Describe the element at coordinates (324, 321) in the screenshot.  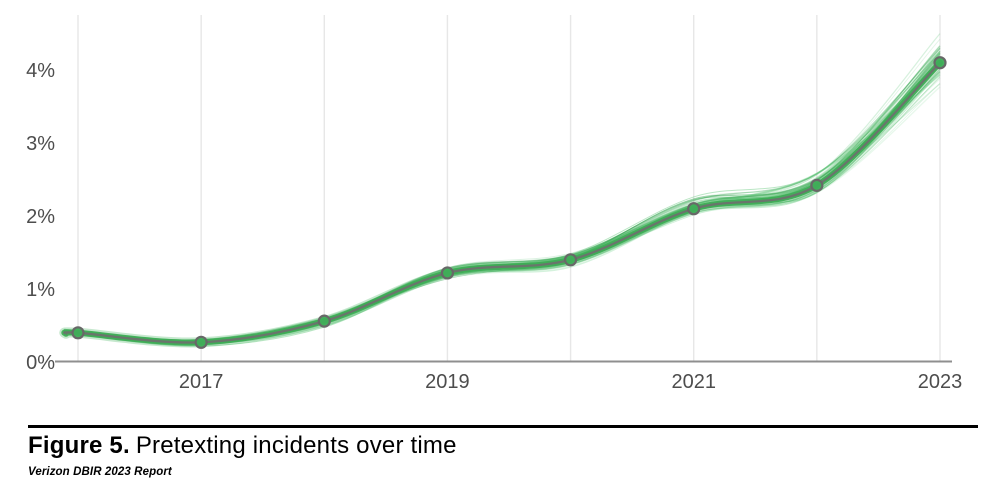
I see `data-point-2018` at that location.